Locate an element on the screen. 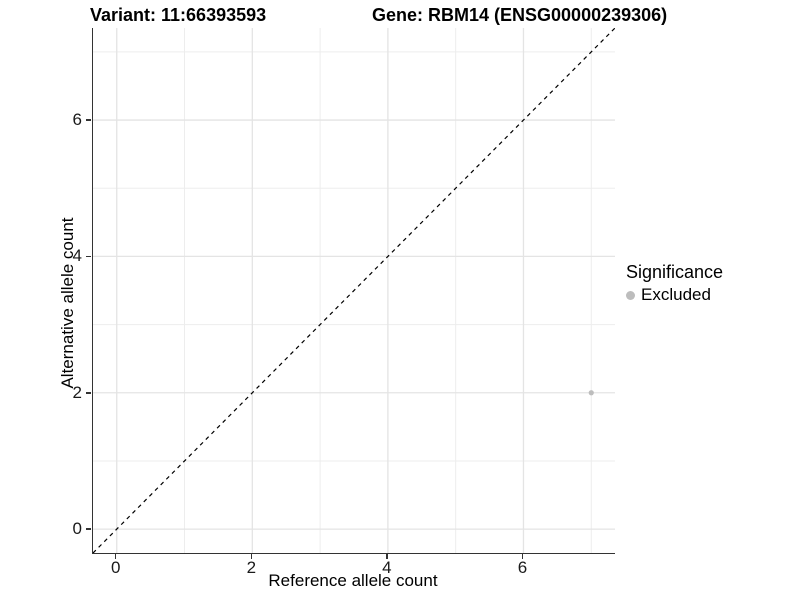 The height and width of the screenshot is (600, 800). legend-item-excluded: Excluded is located at coordinates (674, 295).